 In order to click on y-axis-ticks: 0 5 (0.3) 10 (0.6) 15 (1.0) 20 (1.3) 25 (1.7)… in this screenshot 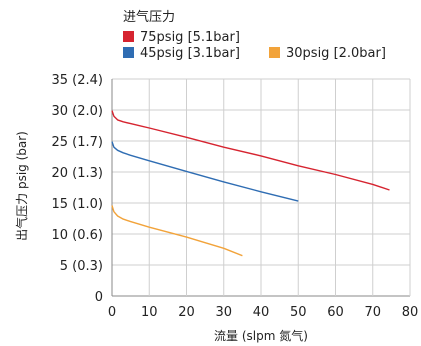, I will do `click(78, 189)`.